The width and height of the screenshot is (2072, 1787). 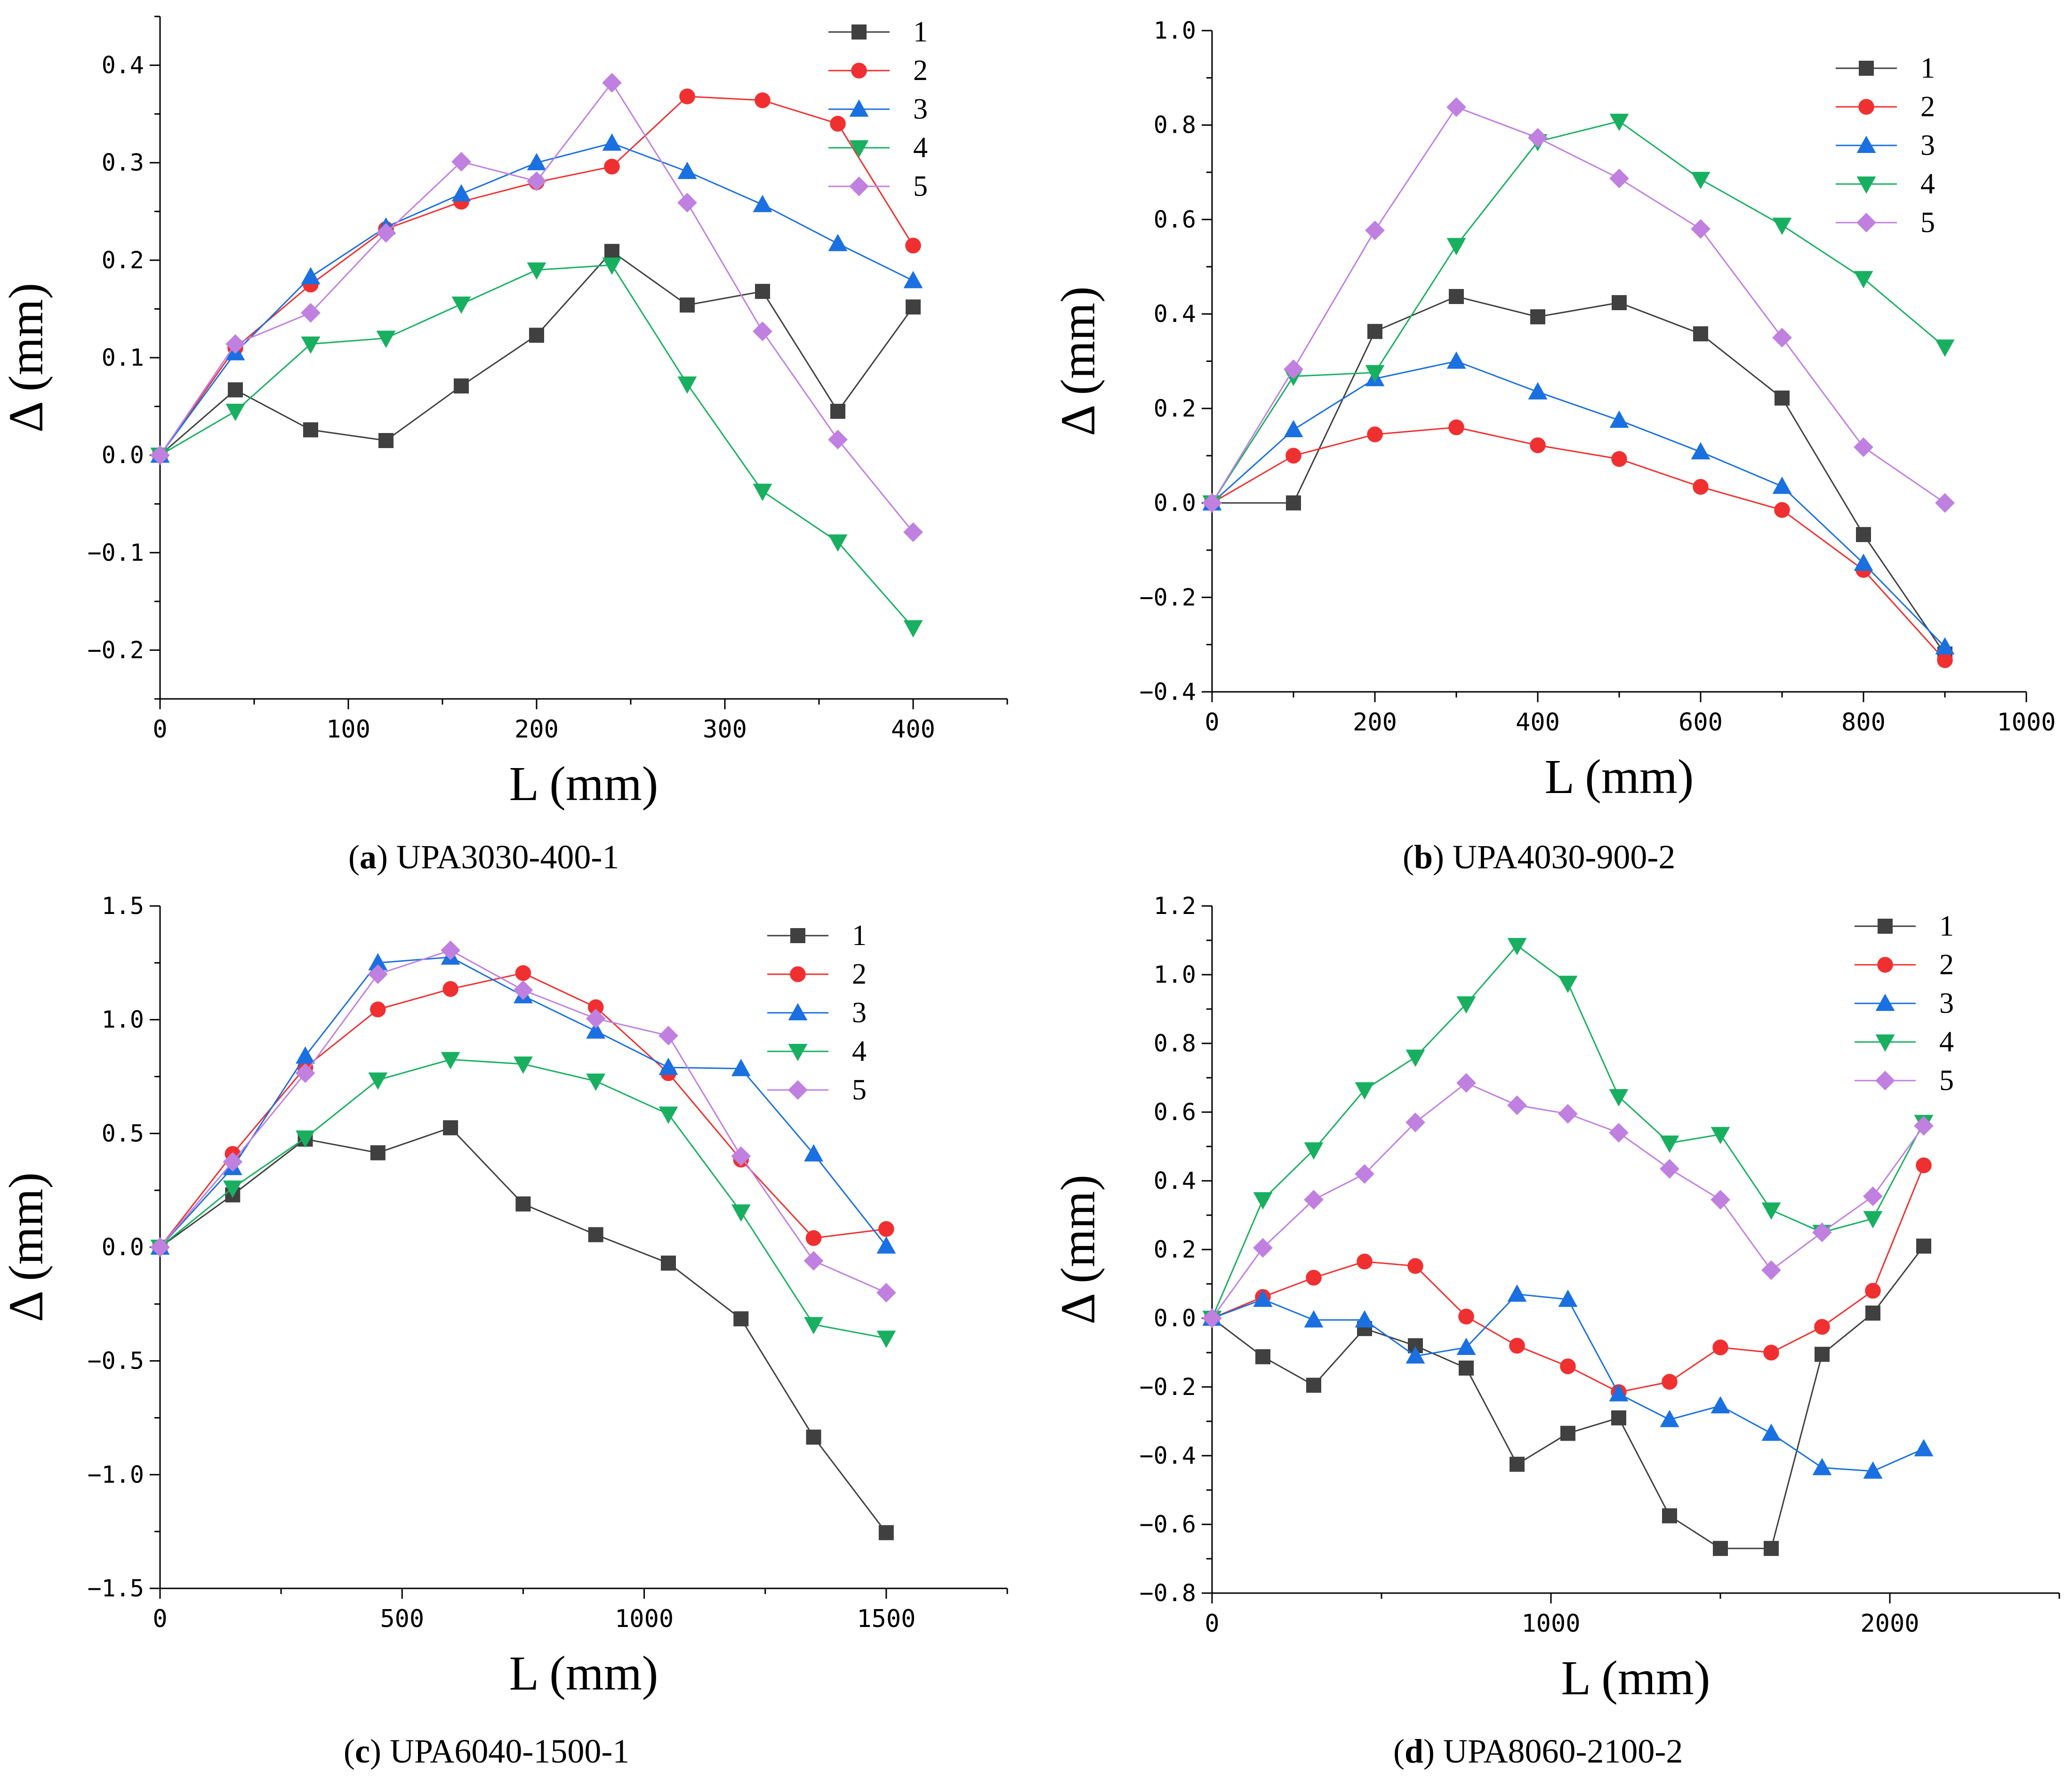 What do you see at coordinates (123, 906) in the screenshot?
I see `y-tick-label: 1.5` at bounding box center [123, 906].